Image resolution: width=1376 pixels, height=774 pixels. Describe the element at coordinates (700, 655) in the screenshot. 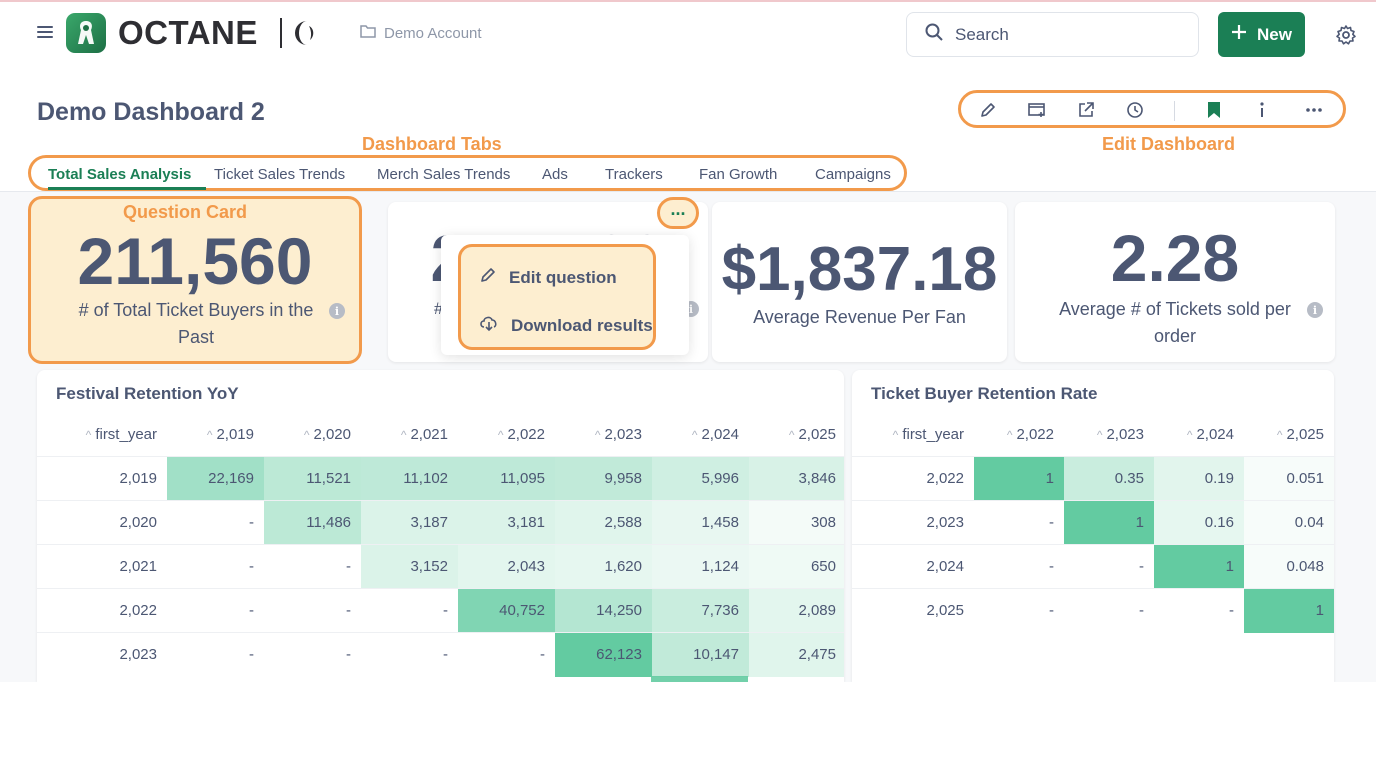

I see `table-cell: 10,147` at that location.